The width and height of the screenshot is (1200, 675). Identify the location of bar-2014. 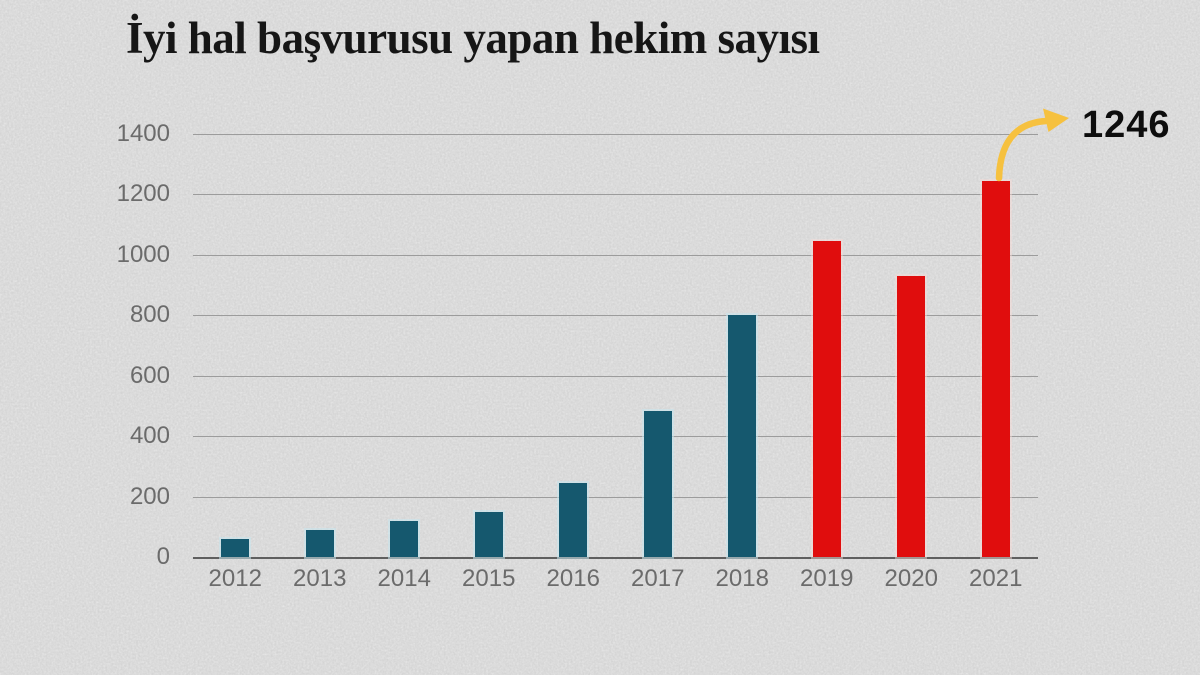
(404, 539).